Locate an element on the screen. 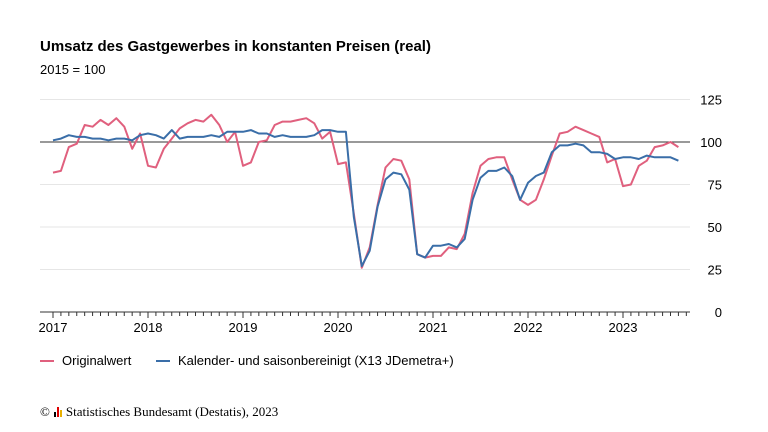 The image size is (768, 432). x-tick-label: 2021 is located at coordinates (433, 327).